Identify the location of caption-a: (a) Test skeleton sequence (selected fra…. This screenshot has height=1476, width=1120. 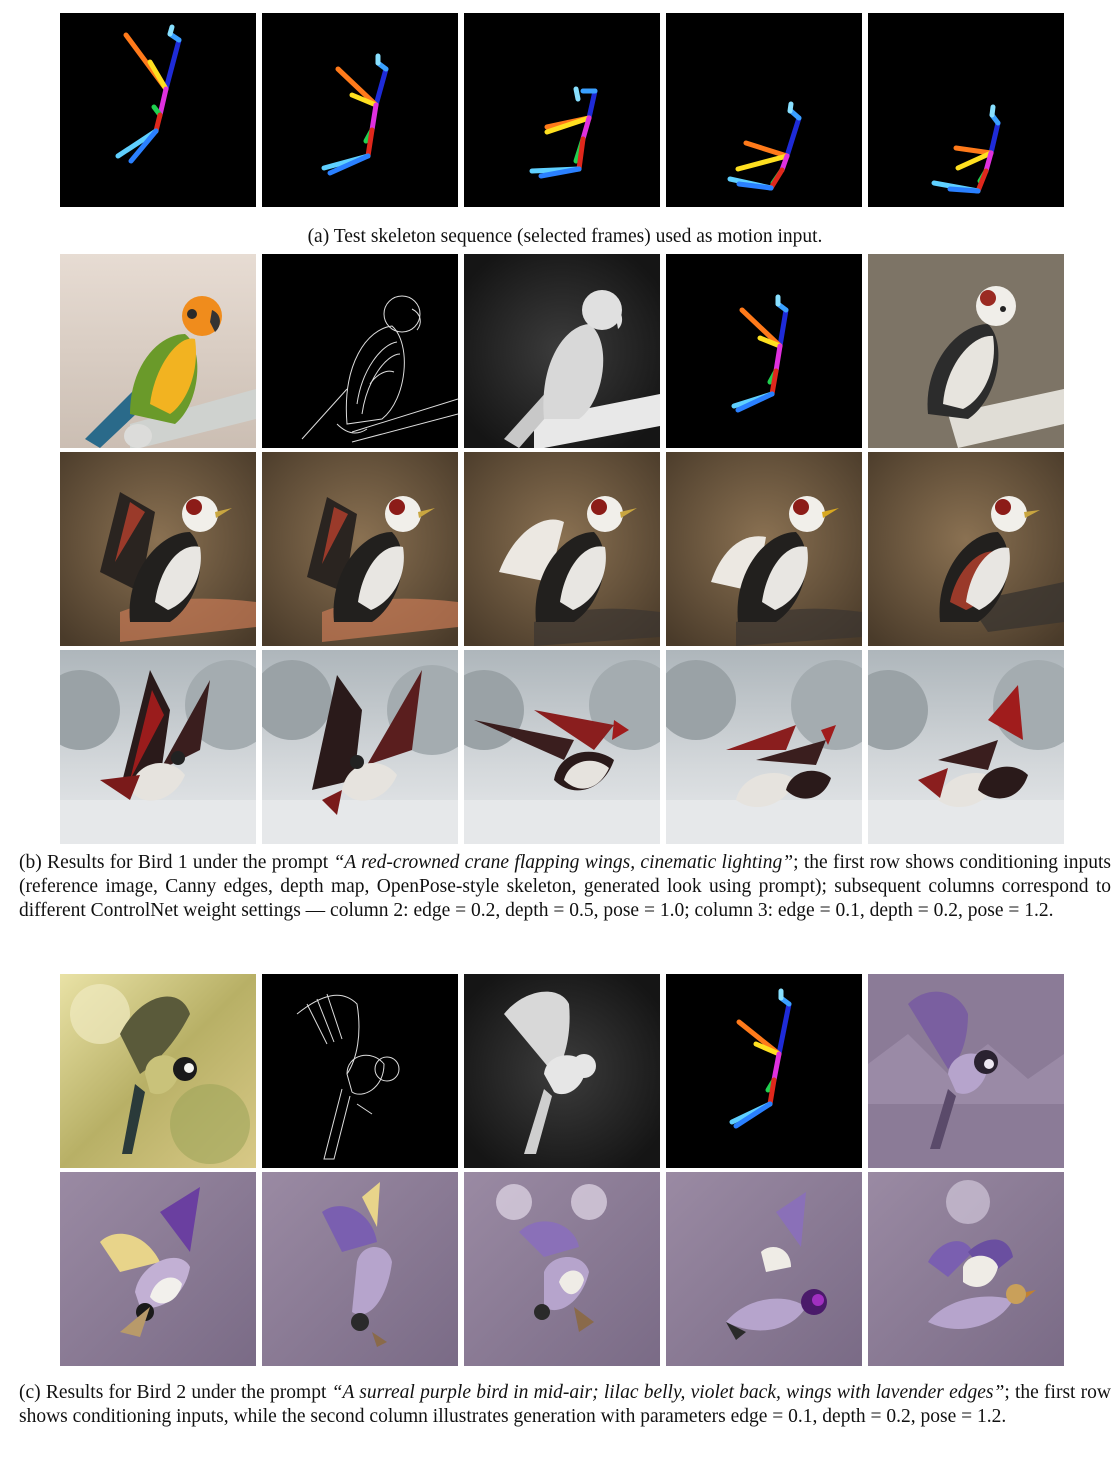
(565, 236).